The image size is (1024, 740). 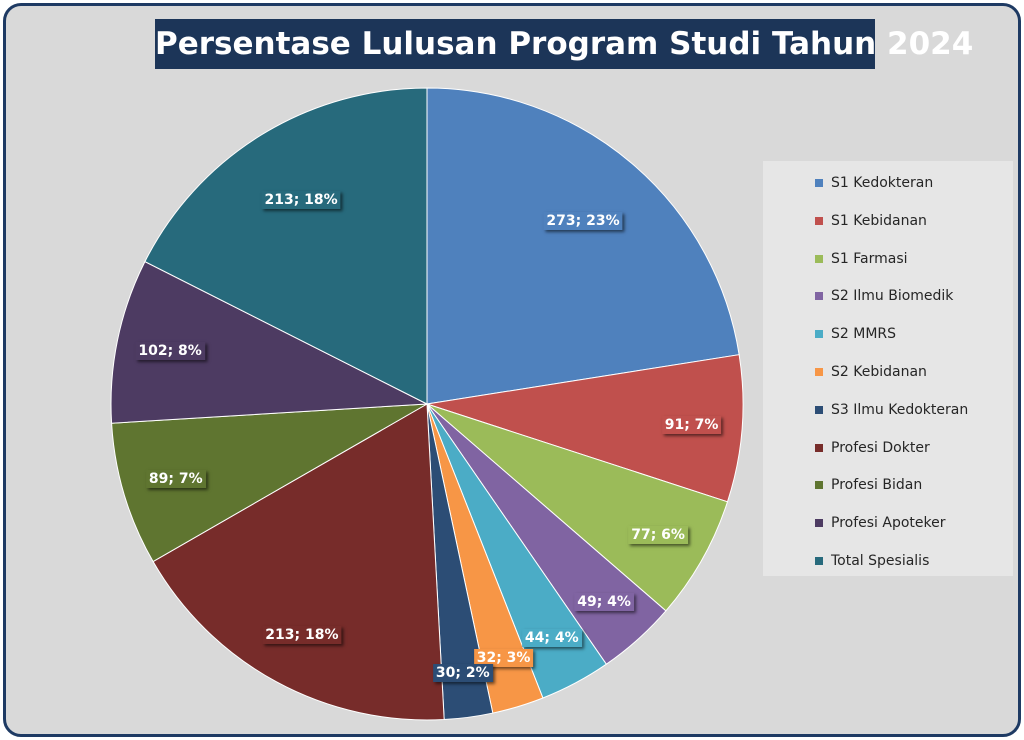 What do you see at coordinates (583, 221) in the screenshot?
I see `data-label-s1-kedokteran: 273; 23%` at bounding box center [583, 221].